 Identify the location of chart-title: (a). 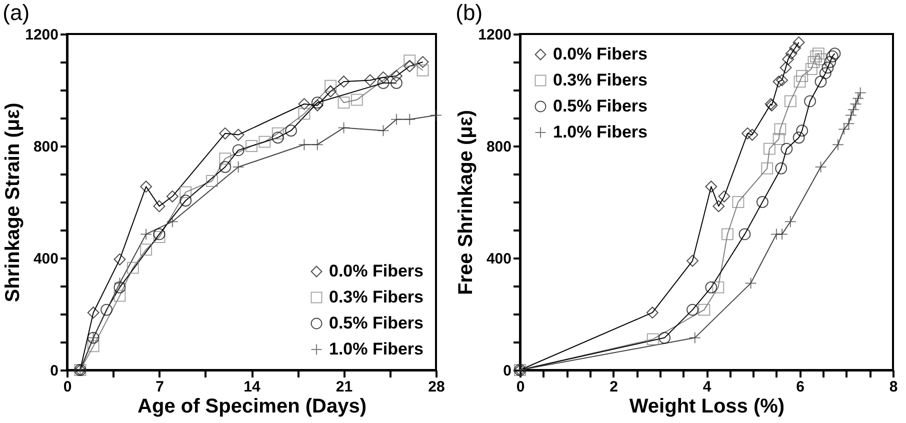
(16, 12).